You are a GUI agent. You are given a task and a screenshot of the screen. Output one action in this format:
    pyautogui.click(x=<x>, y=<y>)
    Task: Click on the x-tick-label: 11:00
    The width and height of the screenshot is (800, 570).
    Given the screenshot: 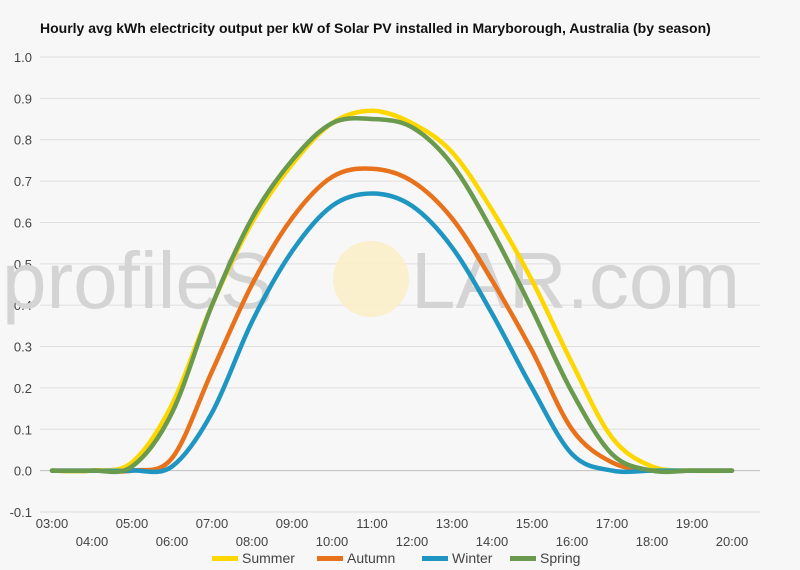 What is the action you would take?
    pyautogui.click(x=372, y=523)
    